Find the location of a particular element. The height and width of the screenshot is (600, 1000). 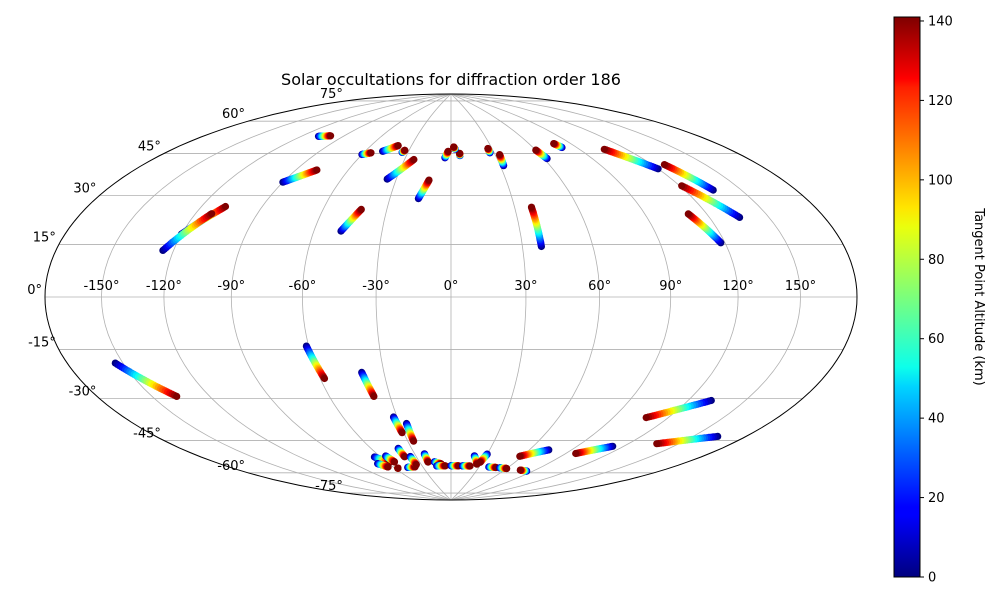

lat-tick-label: 0° is located at coordinates (34, 290).